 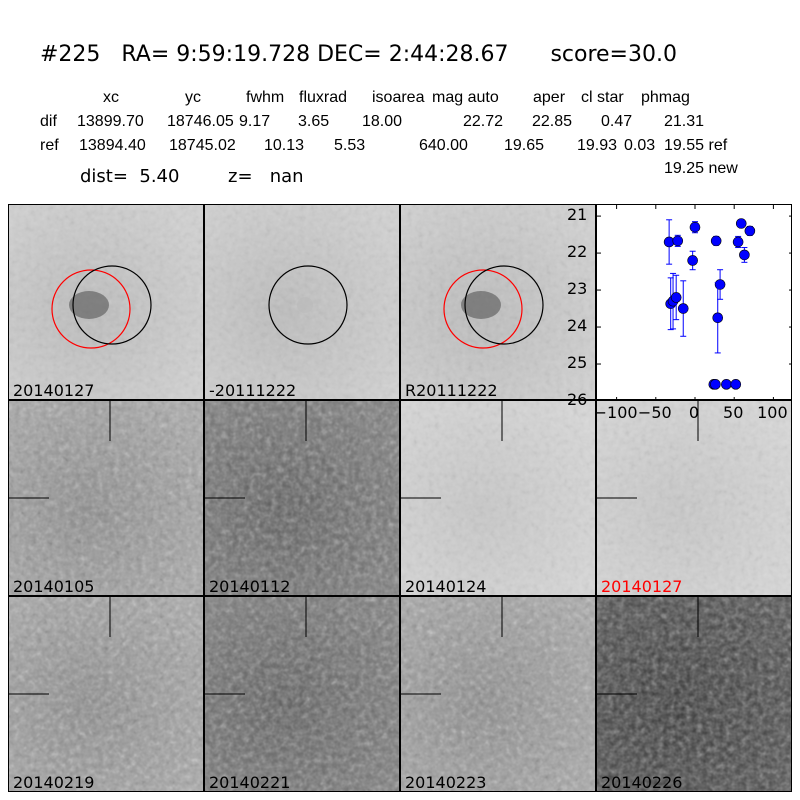 What do you see at coordinates (552, 121) in the screenshot?
I see `dif-value: 22.85` at bounding box center [552, 121].